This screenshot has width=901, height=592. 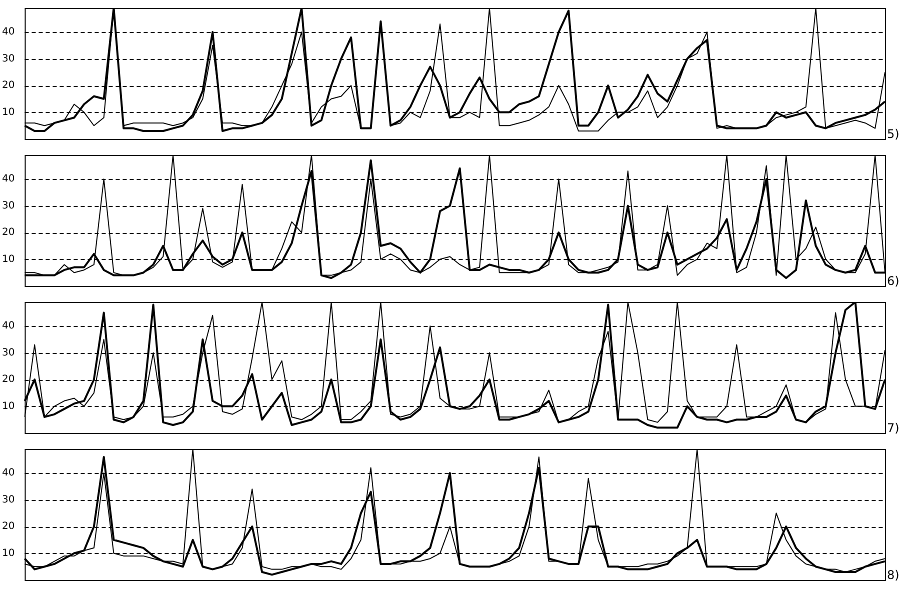 I want to click on text: 5), so click(x=893, y=134).